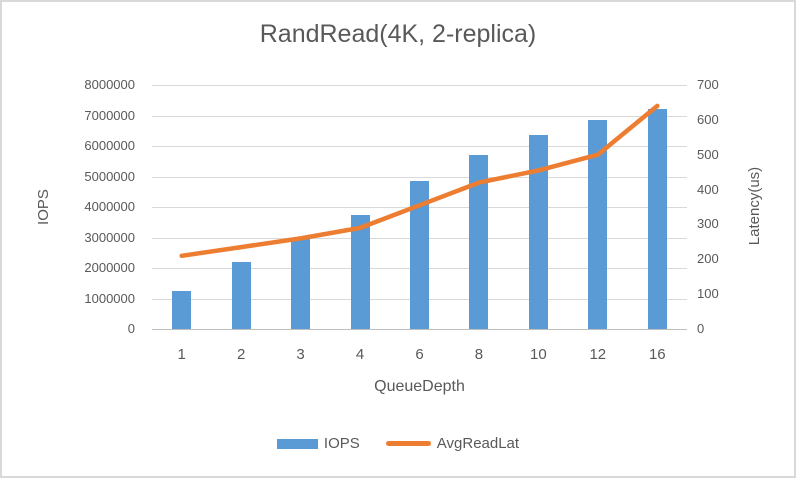  What do you see at coordinates (708, 84) in the screenshot?
I see `right-axis-tick-label: 700` at bounding box center [708, 84].